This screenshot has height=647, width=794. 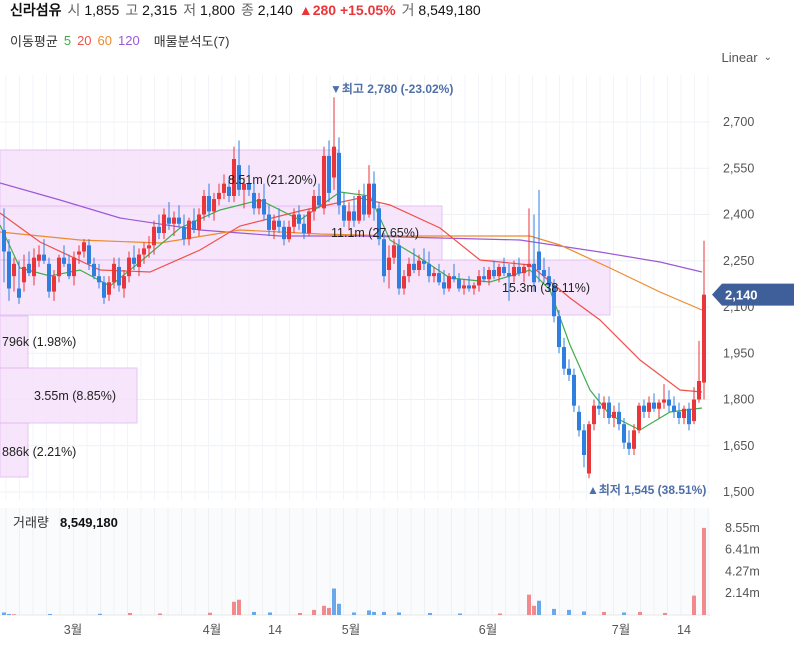 What do you see at coordinates (347, 10) in the screenshot?
I see `change-block: ▲280 +15.05%` at bounding box center [347, 10].